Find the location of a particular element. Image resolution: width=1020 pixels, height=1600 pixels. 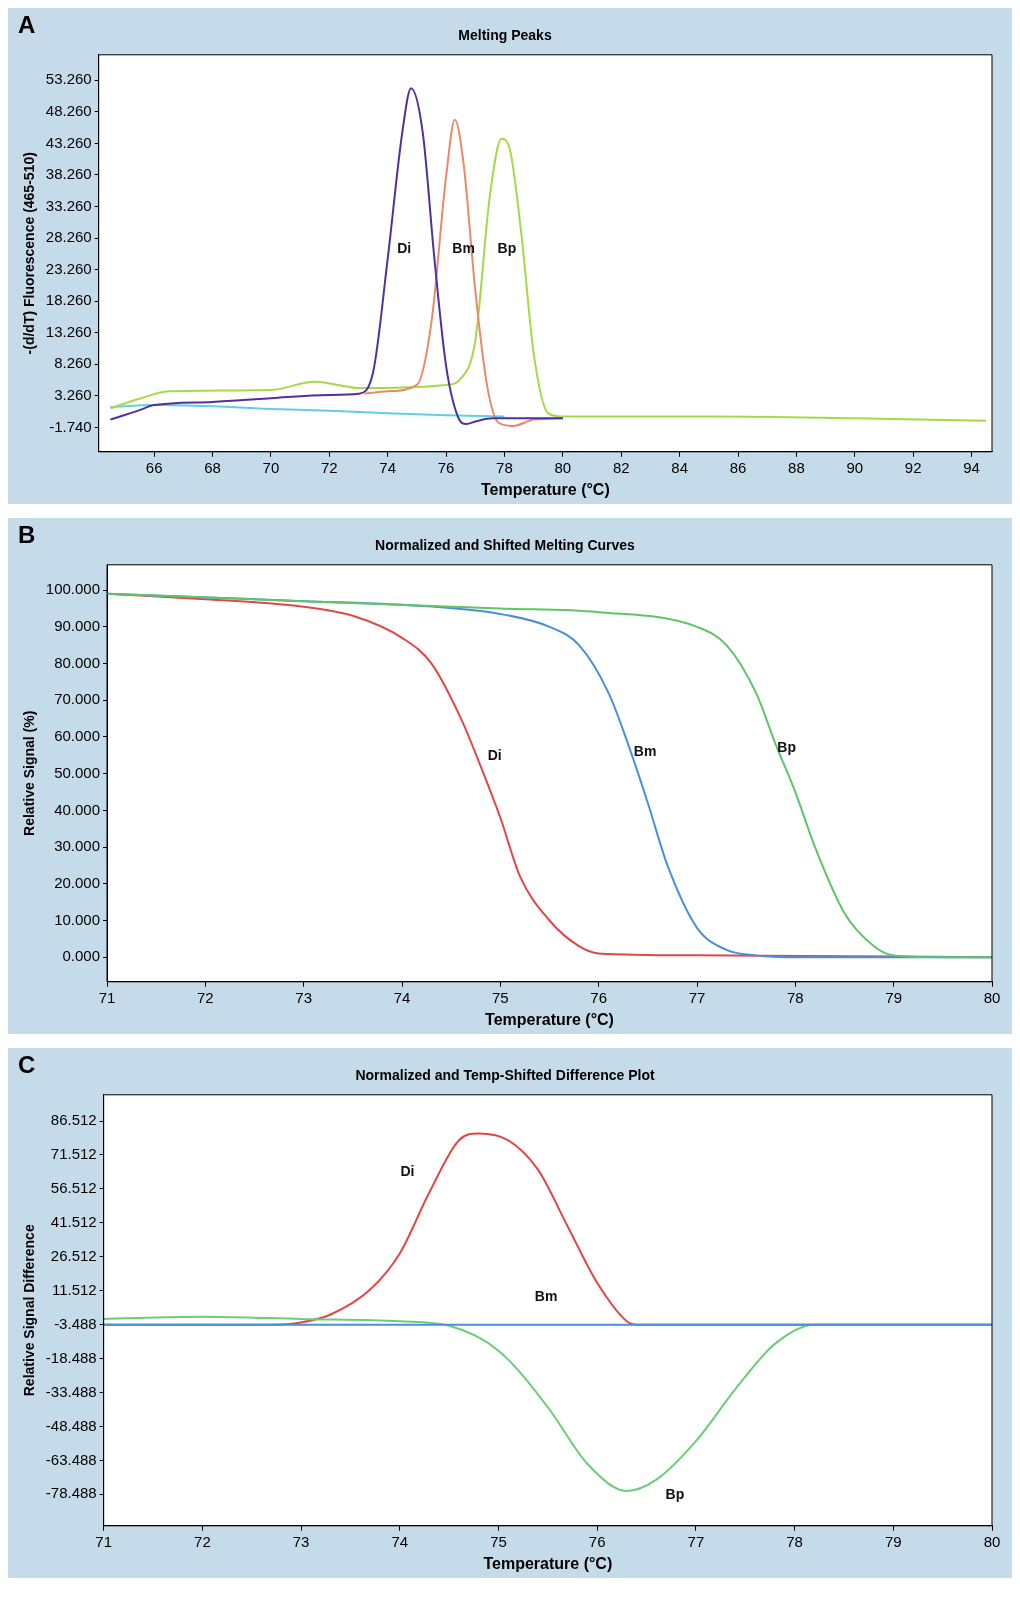

y-tick-label: 71.512 is located at coordinates (73, 1154).